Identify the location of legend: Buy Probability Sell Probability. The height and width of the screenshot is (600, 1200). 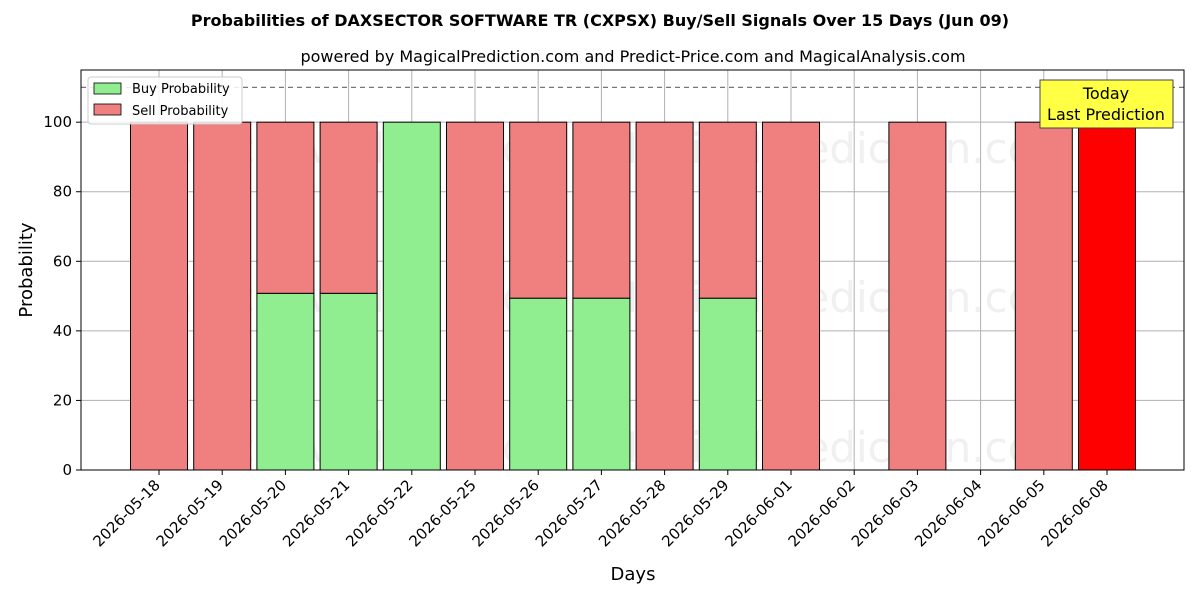
(165, 100).